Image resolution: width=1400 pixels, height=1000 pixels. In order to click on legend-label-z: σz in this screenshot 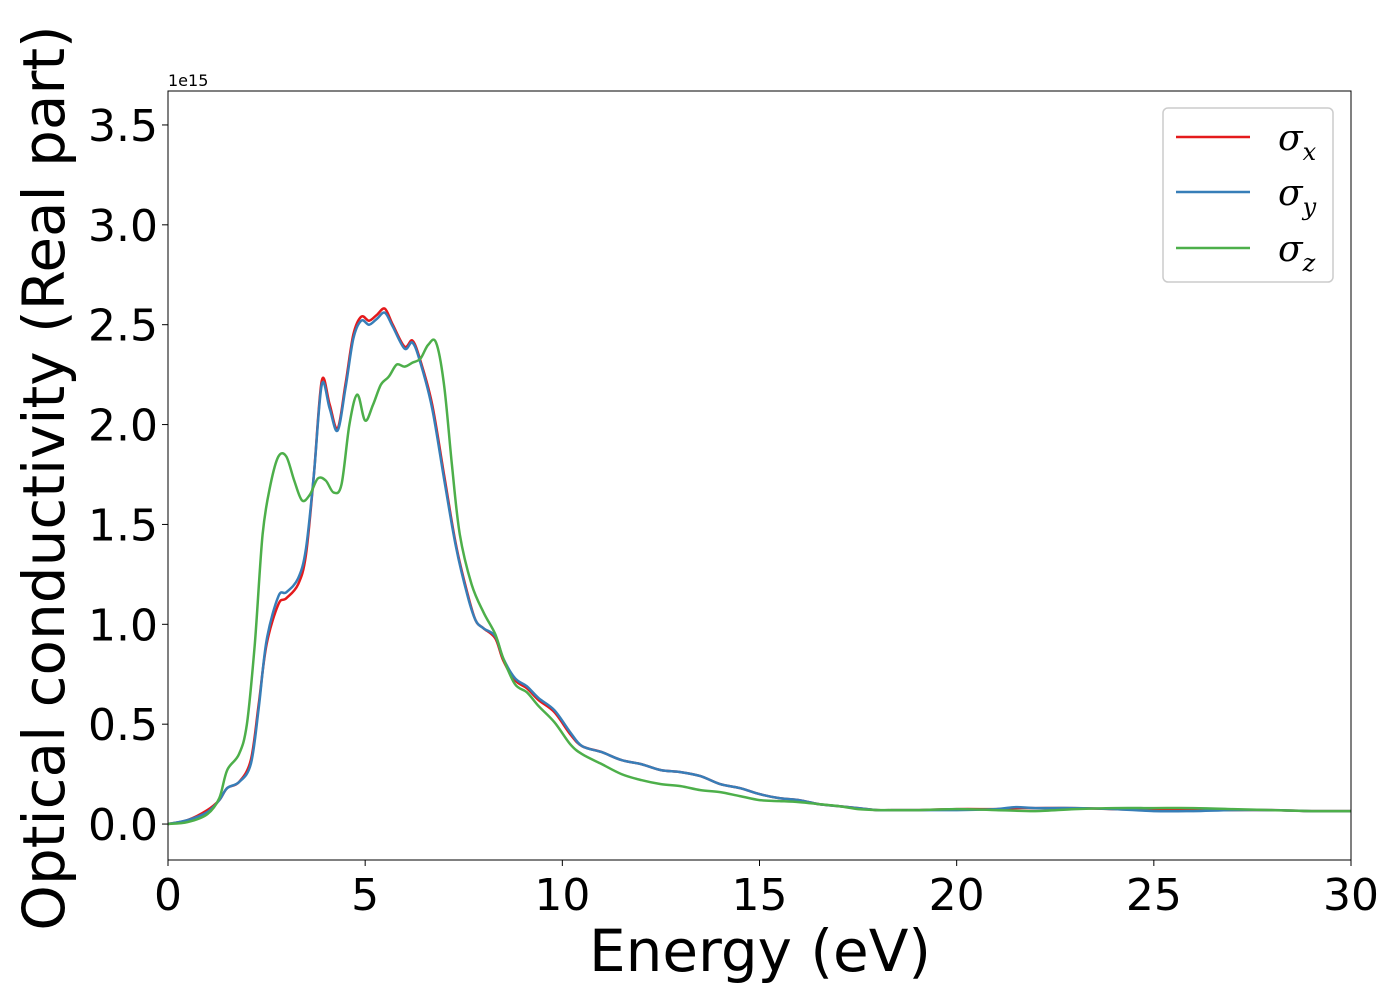, I will do `click(1297, 253)`.